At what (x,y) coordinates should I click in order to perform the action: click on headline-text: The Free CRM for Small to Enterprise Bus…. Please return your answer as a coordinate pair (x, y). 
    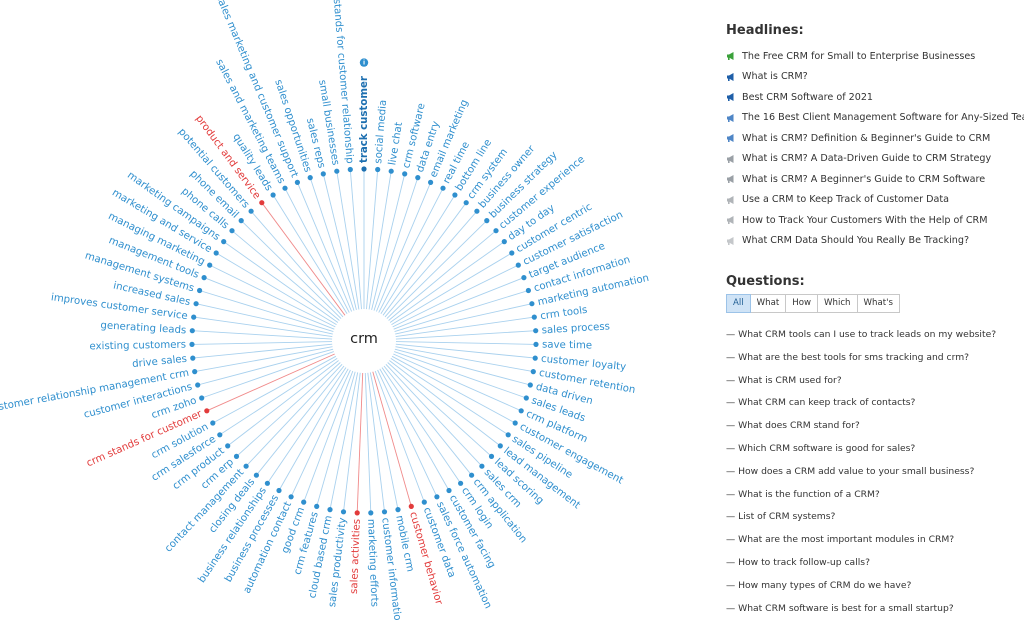
    Looking at the image, I should click on (859, 56).